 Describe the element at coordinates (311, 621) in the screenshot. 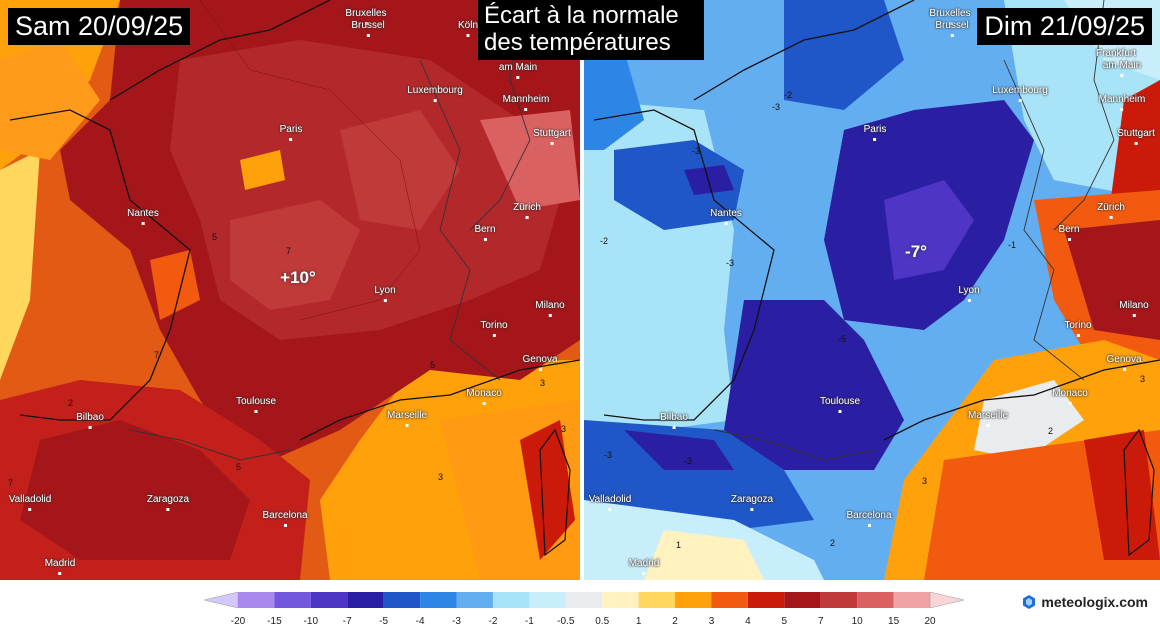

I see `legend-tick-label: -10` at that location.